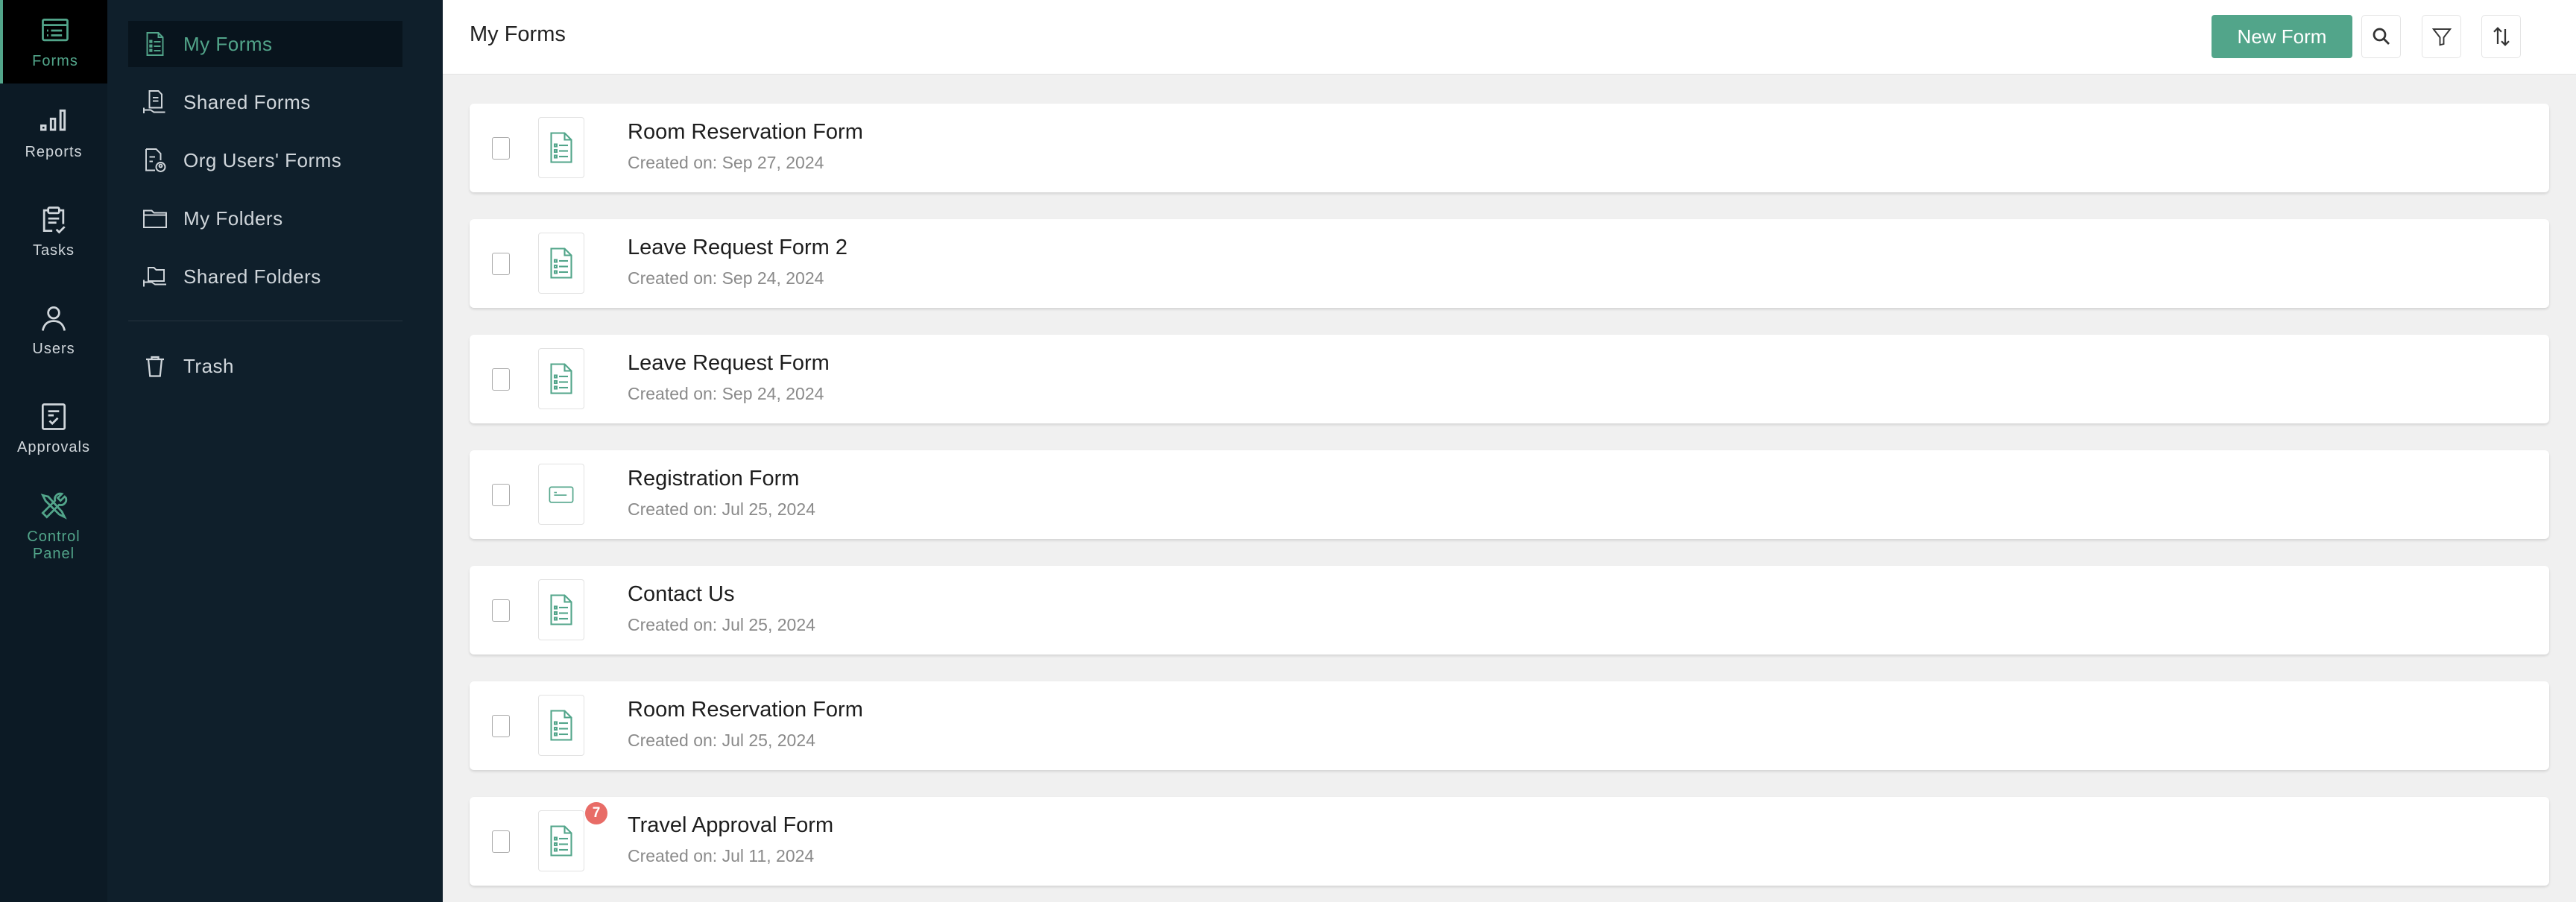  I want to click on page-title: My Forms, so click(518, 34).